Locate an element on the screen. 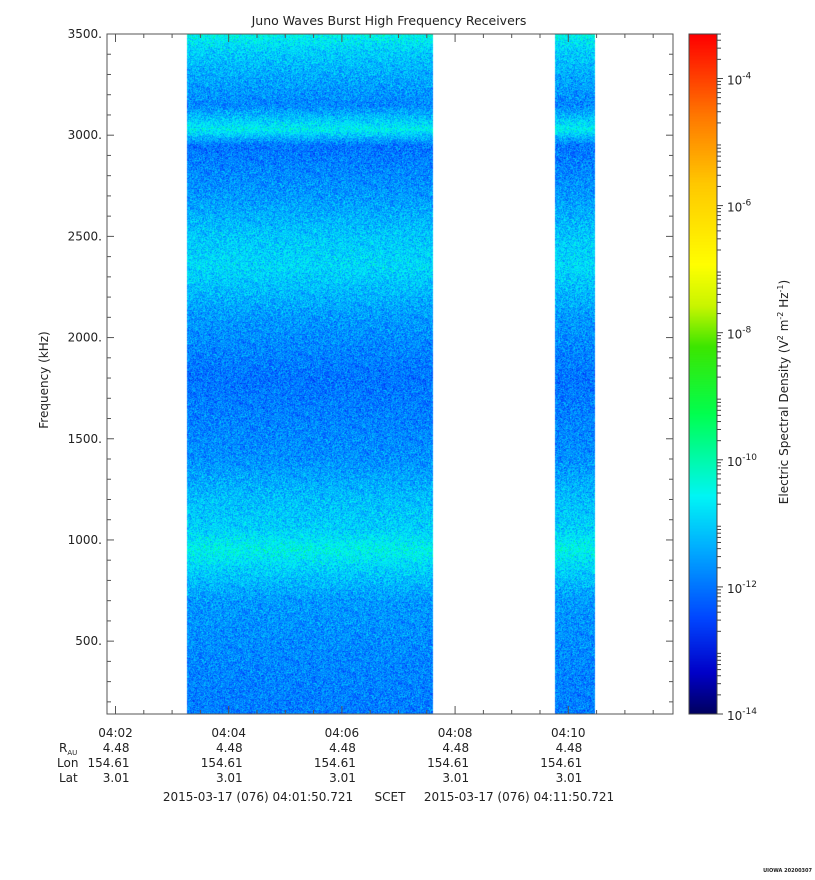 The width and height of the screenshot is (815, 880). ephem-lon-value-4: 154.61 is located at coordinates (561, 763).